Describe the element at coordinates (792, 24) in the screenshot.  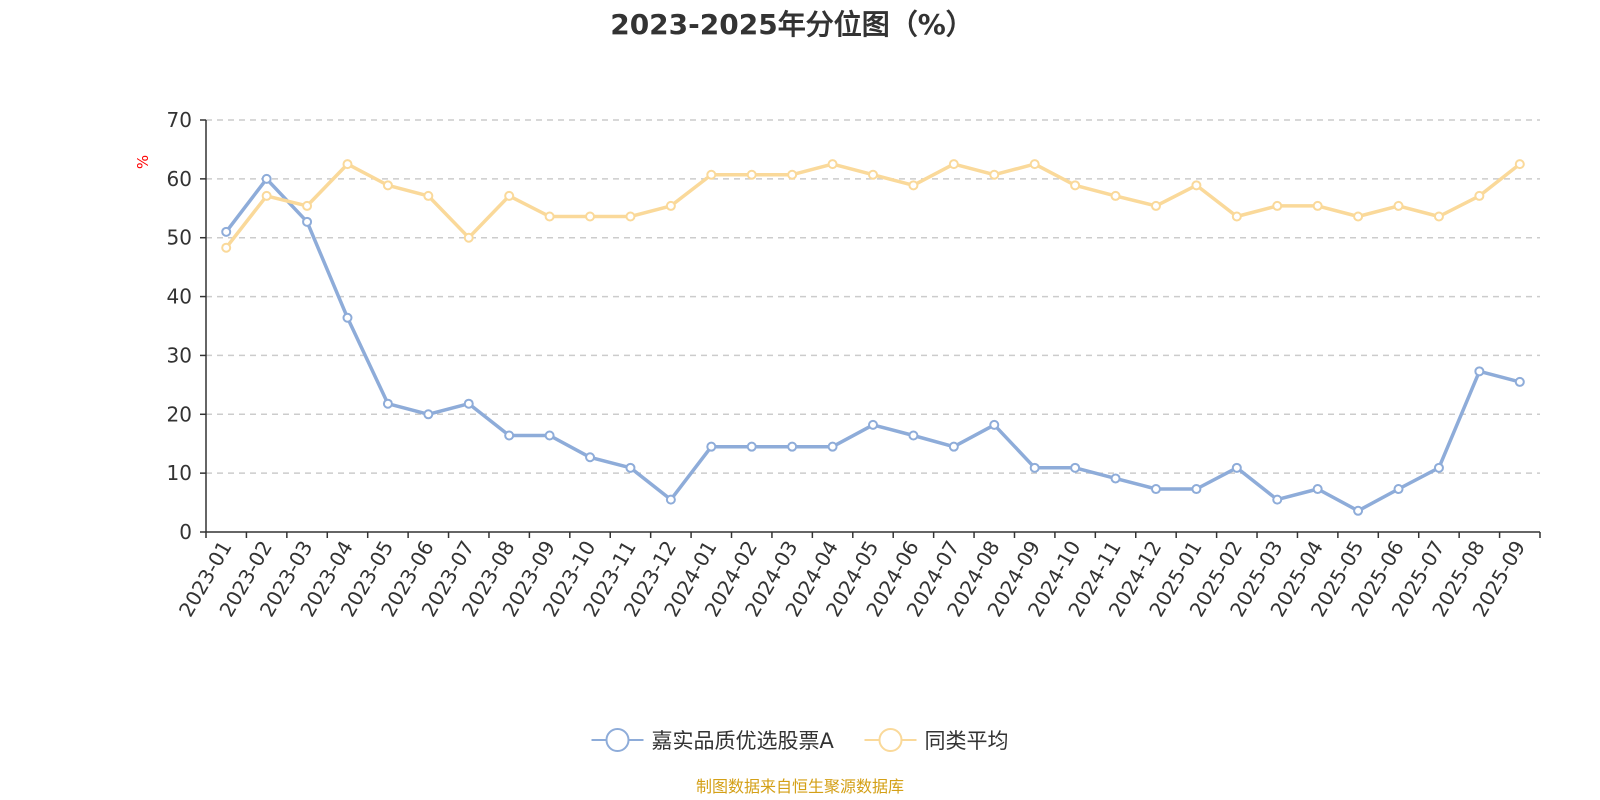
I see `chart-title: 2023-2025年分位图（%）` at that location.